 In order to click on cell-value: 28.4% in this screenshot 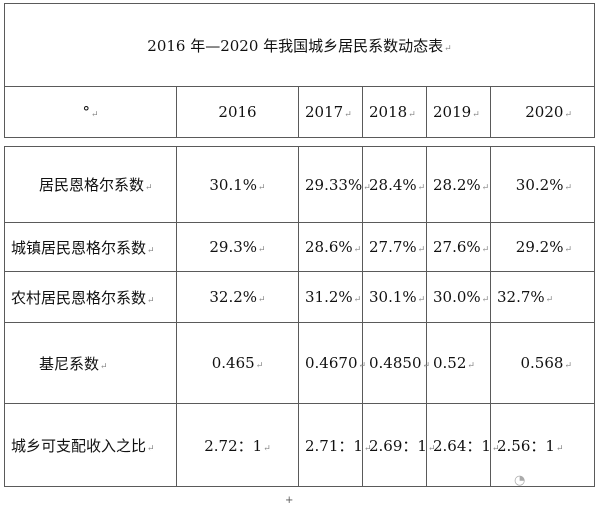, I will do `click(393, 184)`.